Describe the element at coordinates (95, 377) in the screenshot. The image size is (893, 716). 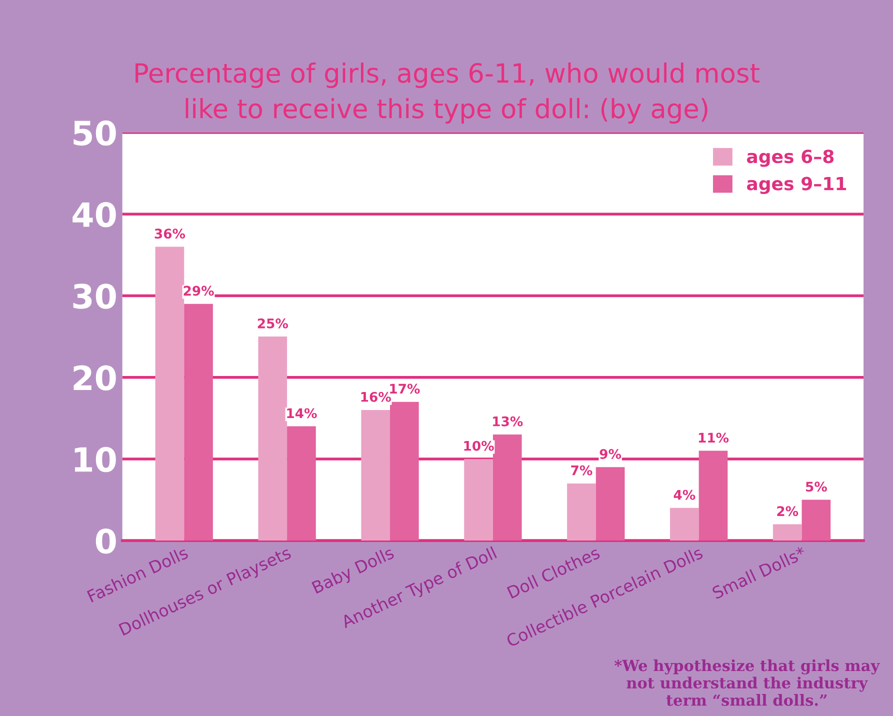
I see `y-tick-label: 20` at that location.